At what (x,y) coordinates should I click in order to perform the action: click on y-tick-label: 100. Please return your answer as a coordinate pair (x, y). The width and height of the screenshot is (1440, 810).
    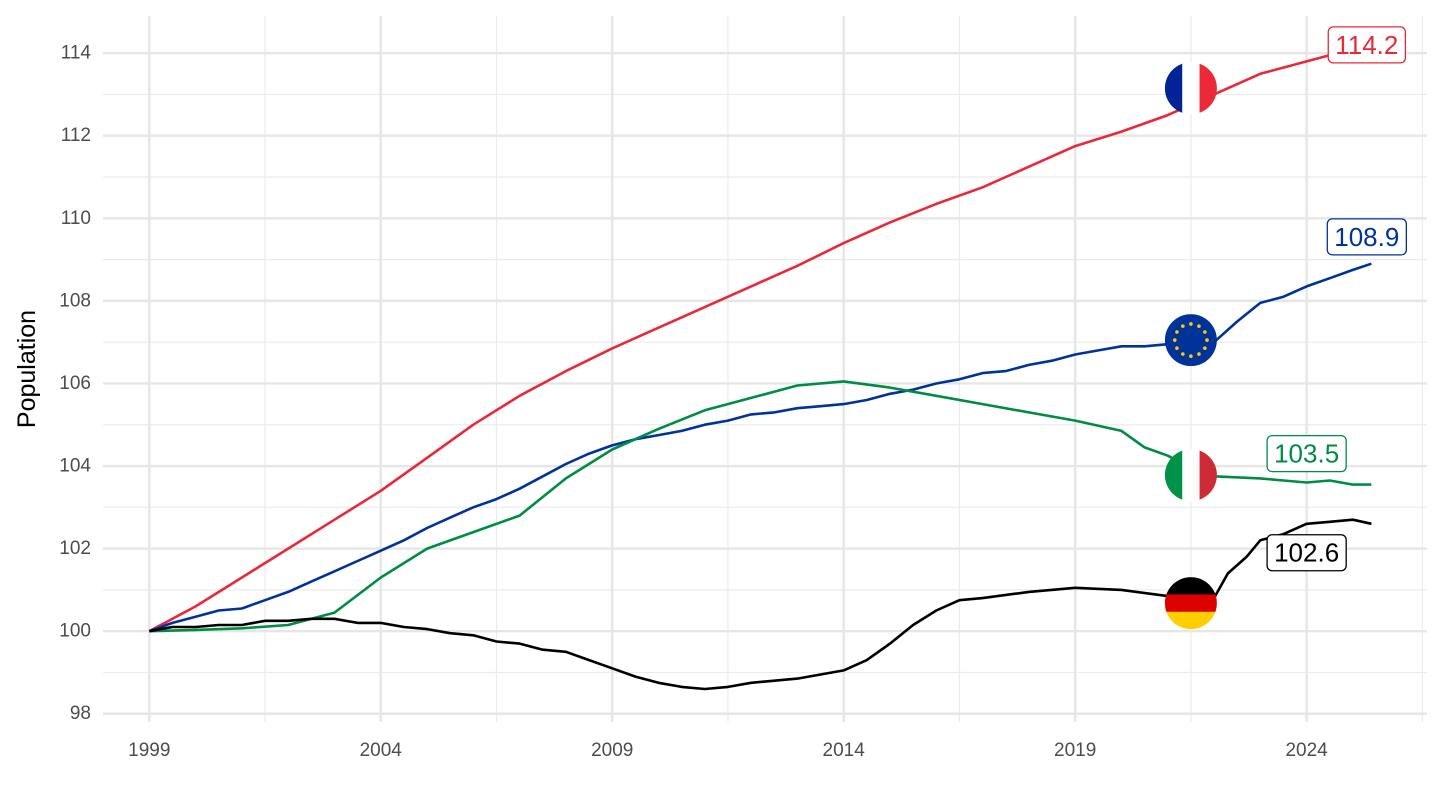
    Looking at the image, I should click on (75, 631).